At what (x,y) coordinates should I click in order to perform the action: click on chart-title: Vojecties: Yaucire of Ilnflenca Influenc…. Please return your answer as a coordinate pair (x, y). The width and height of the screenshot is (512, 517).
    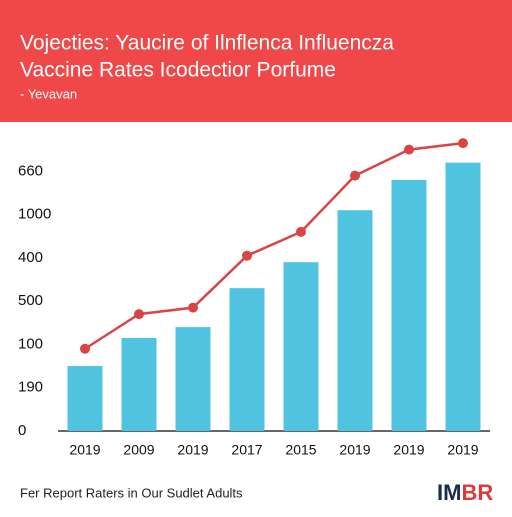
    Looking at the image, I should click on (207, 43).